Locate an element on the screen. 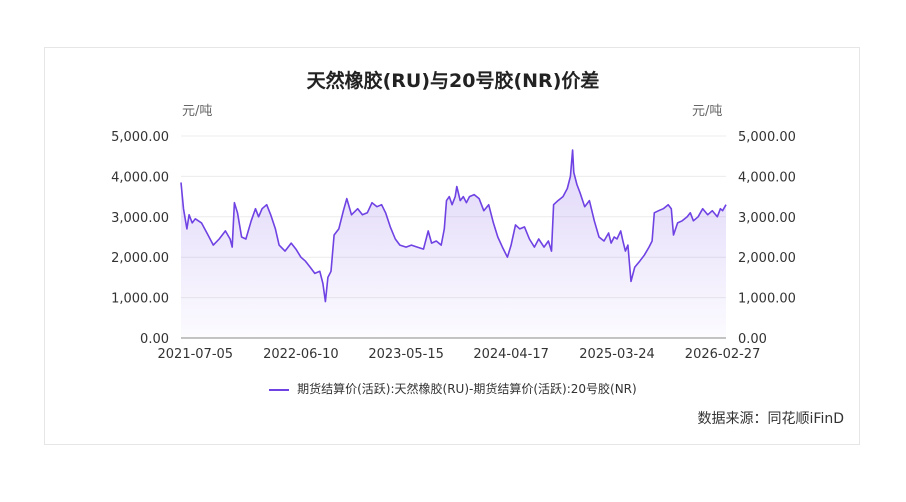 The height and width of the screenshot is (502, 906). legend-swatch is located at coordinates (279, 389).